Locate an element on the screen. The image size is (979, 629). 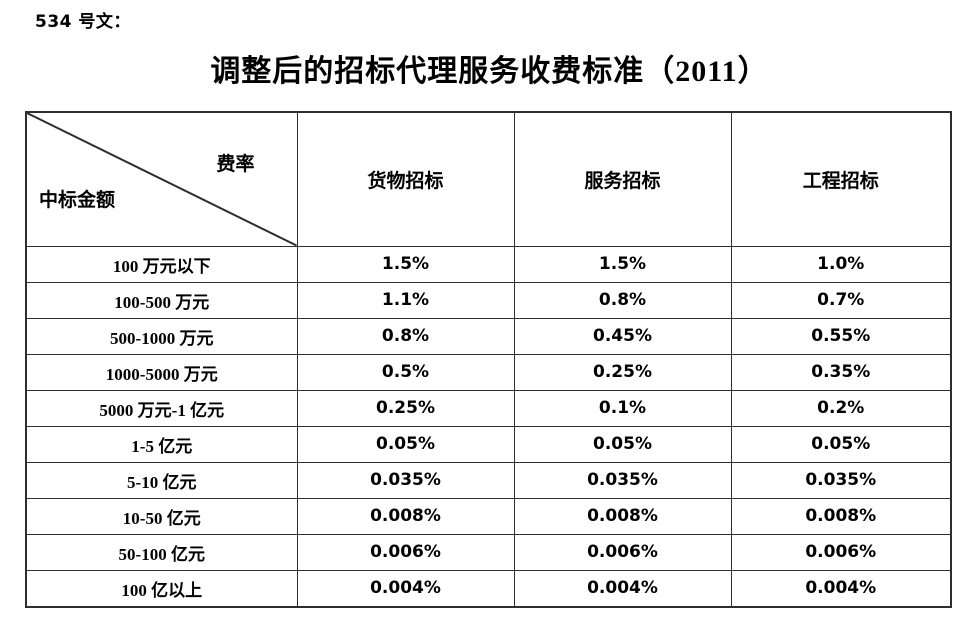
fee-cell: 0.7% is located at coordinates (841, 300).